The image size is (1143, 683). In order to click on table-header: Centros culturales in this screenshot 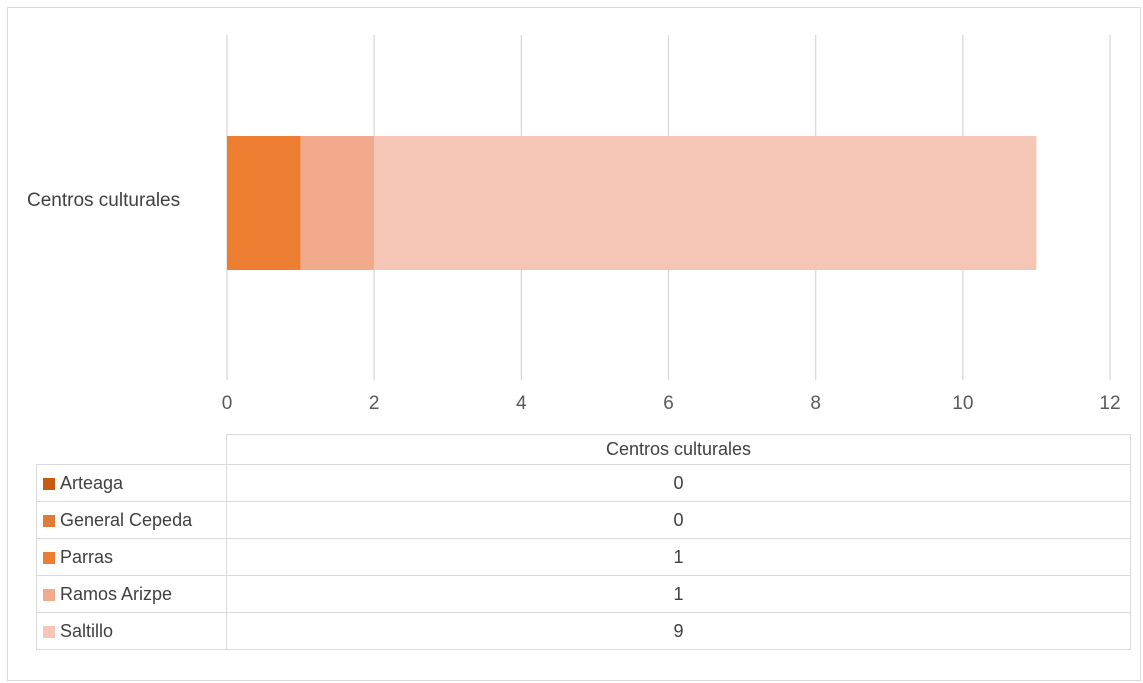, I will do `click(678, 449)`.